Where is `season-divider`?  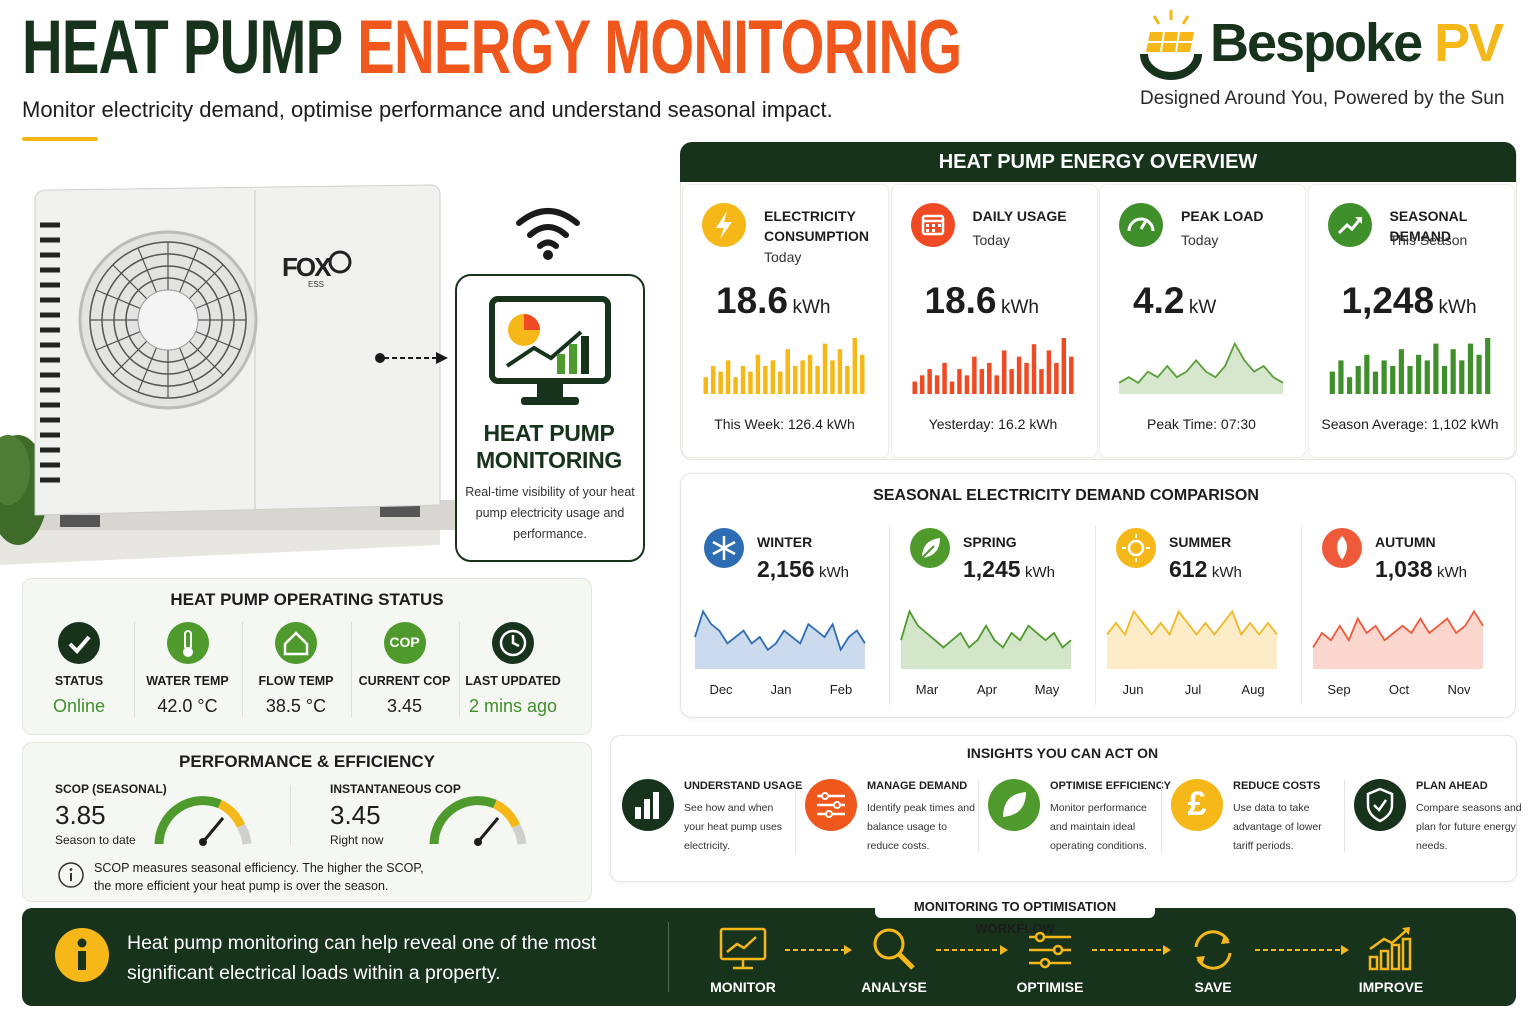
season-divider is located at coordinates (1095, 615).